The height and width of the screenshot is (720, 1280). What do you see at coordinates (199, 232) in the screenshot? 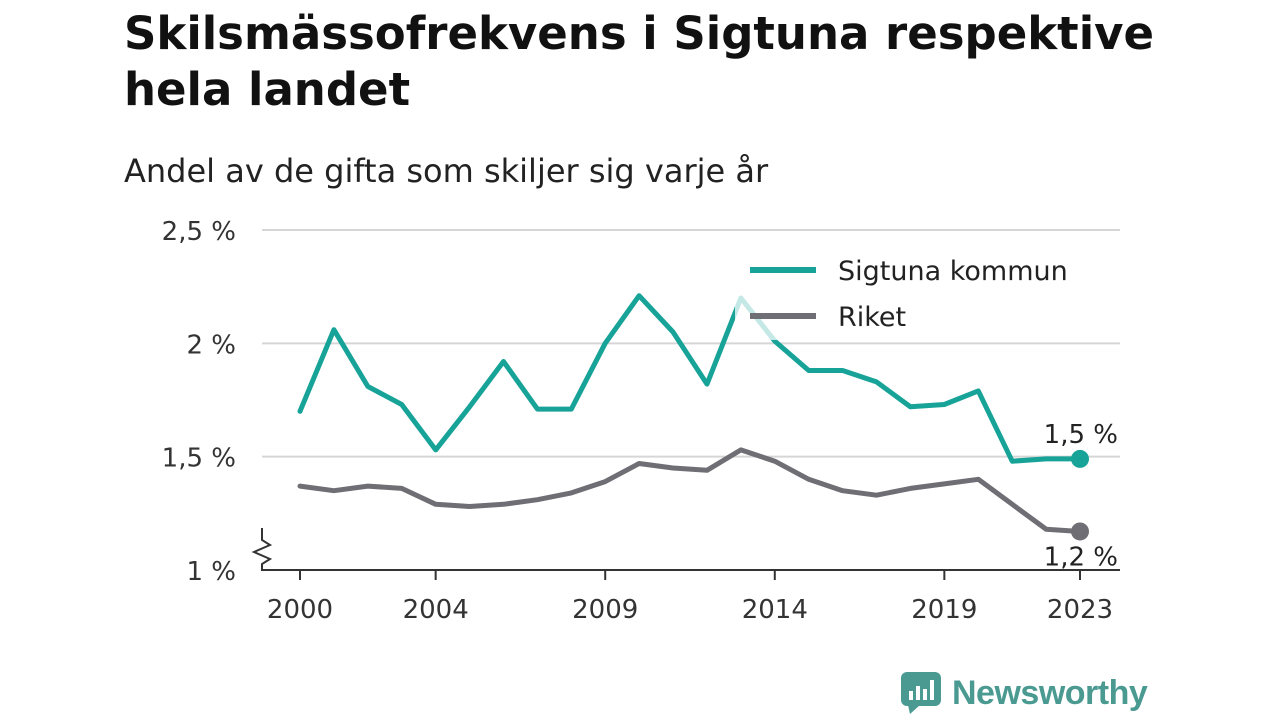
I see `y-tick-label: 2,5 %` at bounding box center [199, 232].